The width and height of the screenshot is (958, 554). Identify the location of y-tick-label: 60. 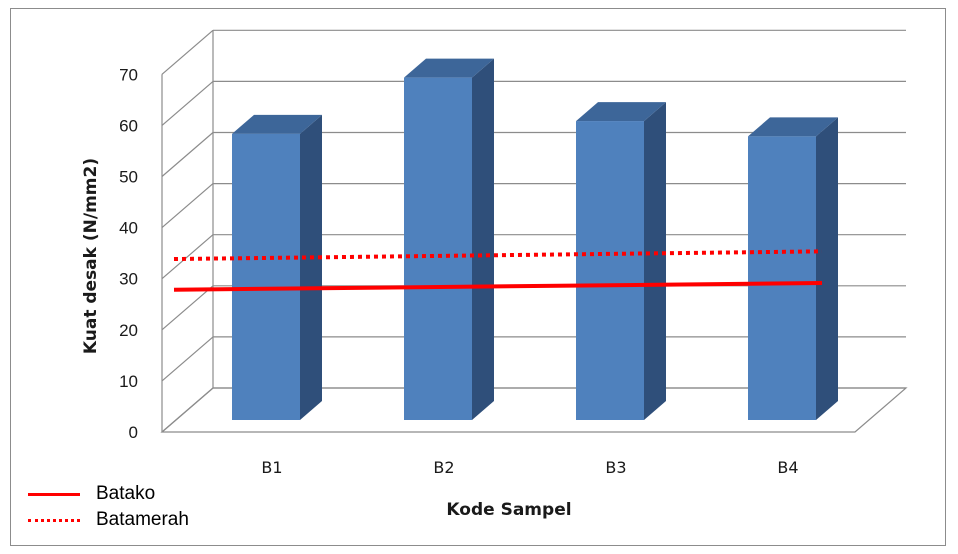
(128, 125).